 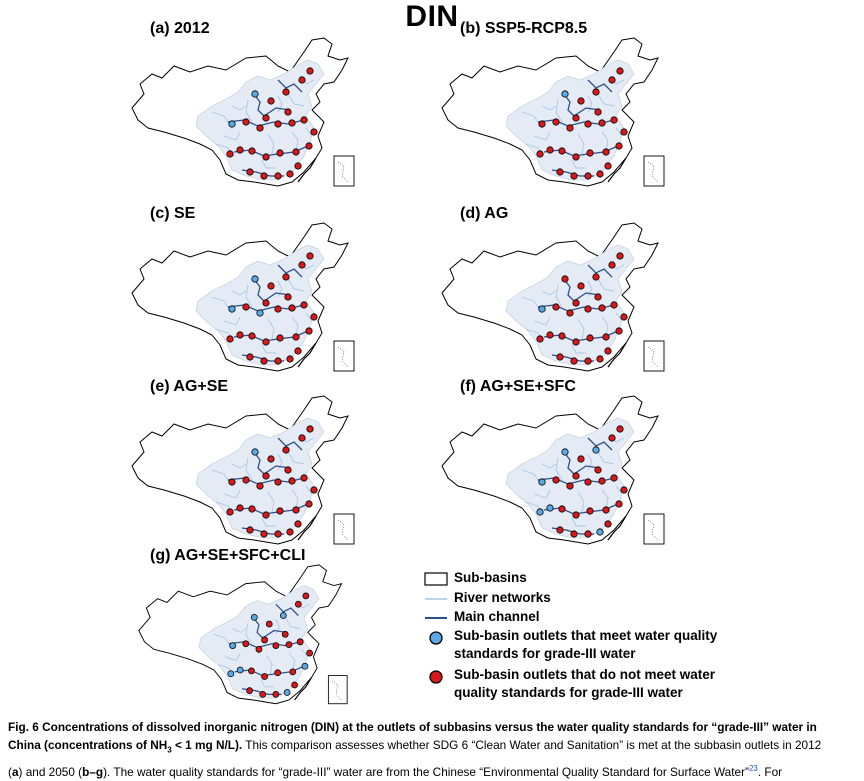 What do you see at coordinates (524, 28) in the screenshot?
I see `panel-label: (b) SSP5-RCP8.5` at bounding box center [524, 28].